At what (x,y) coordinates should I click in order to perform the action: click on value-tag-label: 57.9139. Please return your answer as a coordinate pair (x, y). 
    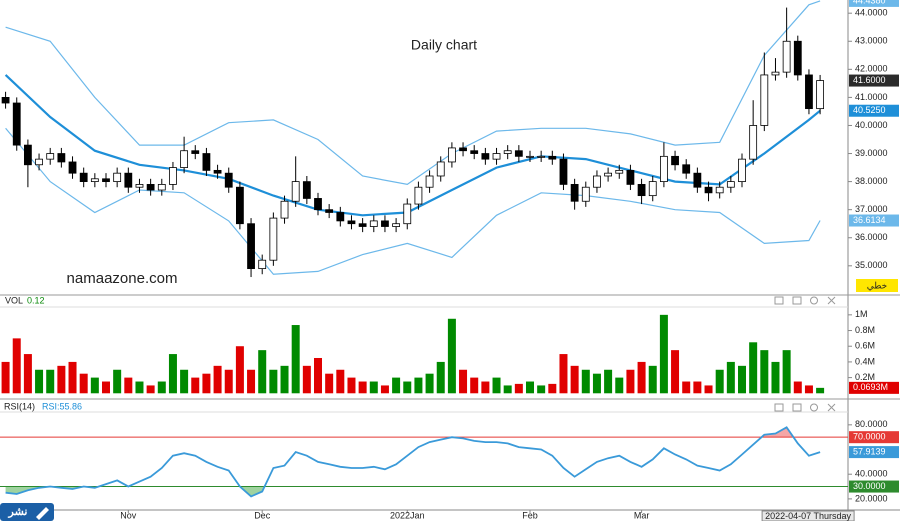
    Looking at the image, I should click on (869, 451).